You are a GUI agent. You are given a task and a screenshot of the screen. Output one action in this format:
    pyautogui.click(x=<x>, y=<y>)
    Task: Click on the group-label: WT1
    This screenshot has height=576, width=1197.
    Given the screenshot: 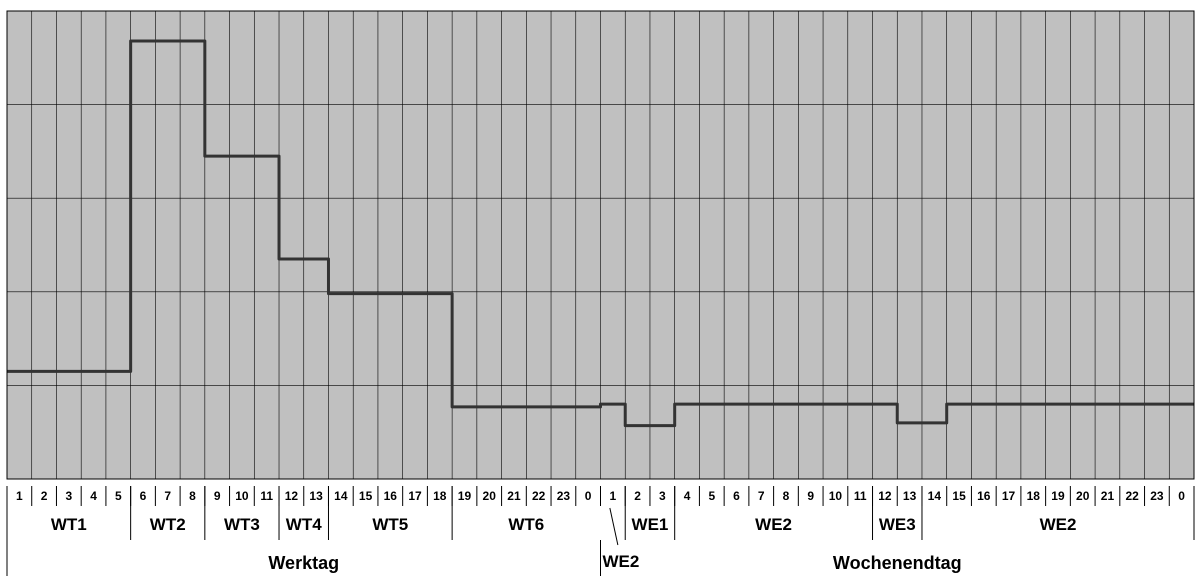 What is the action you would take?
    pyautogui.click(x=69, y=524)
    